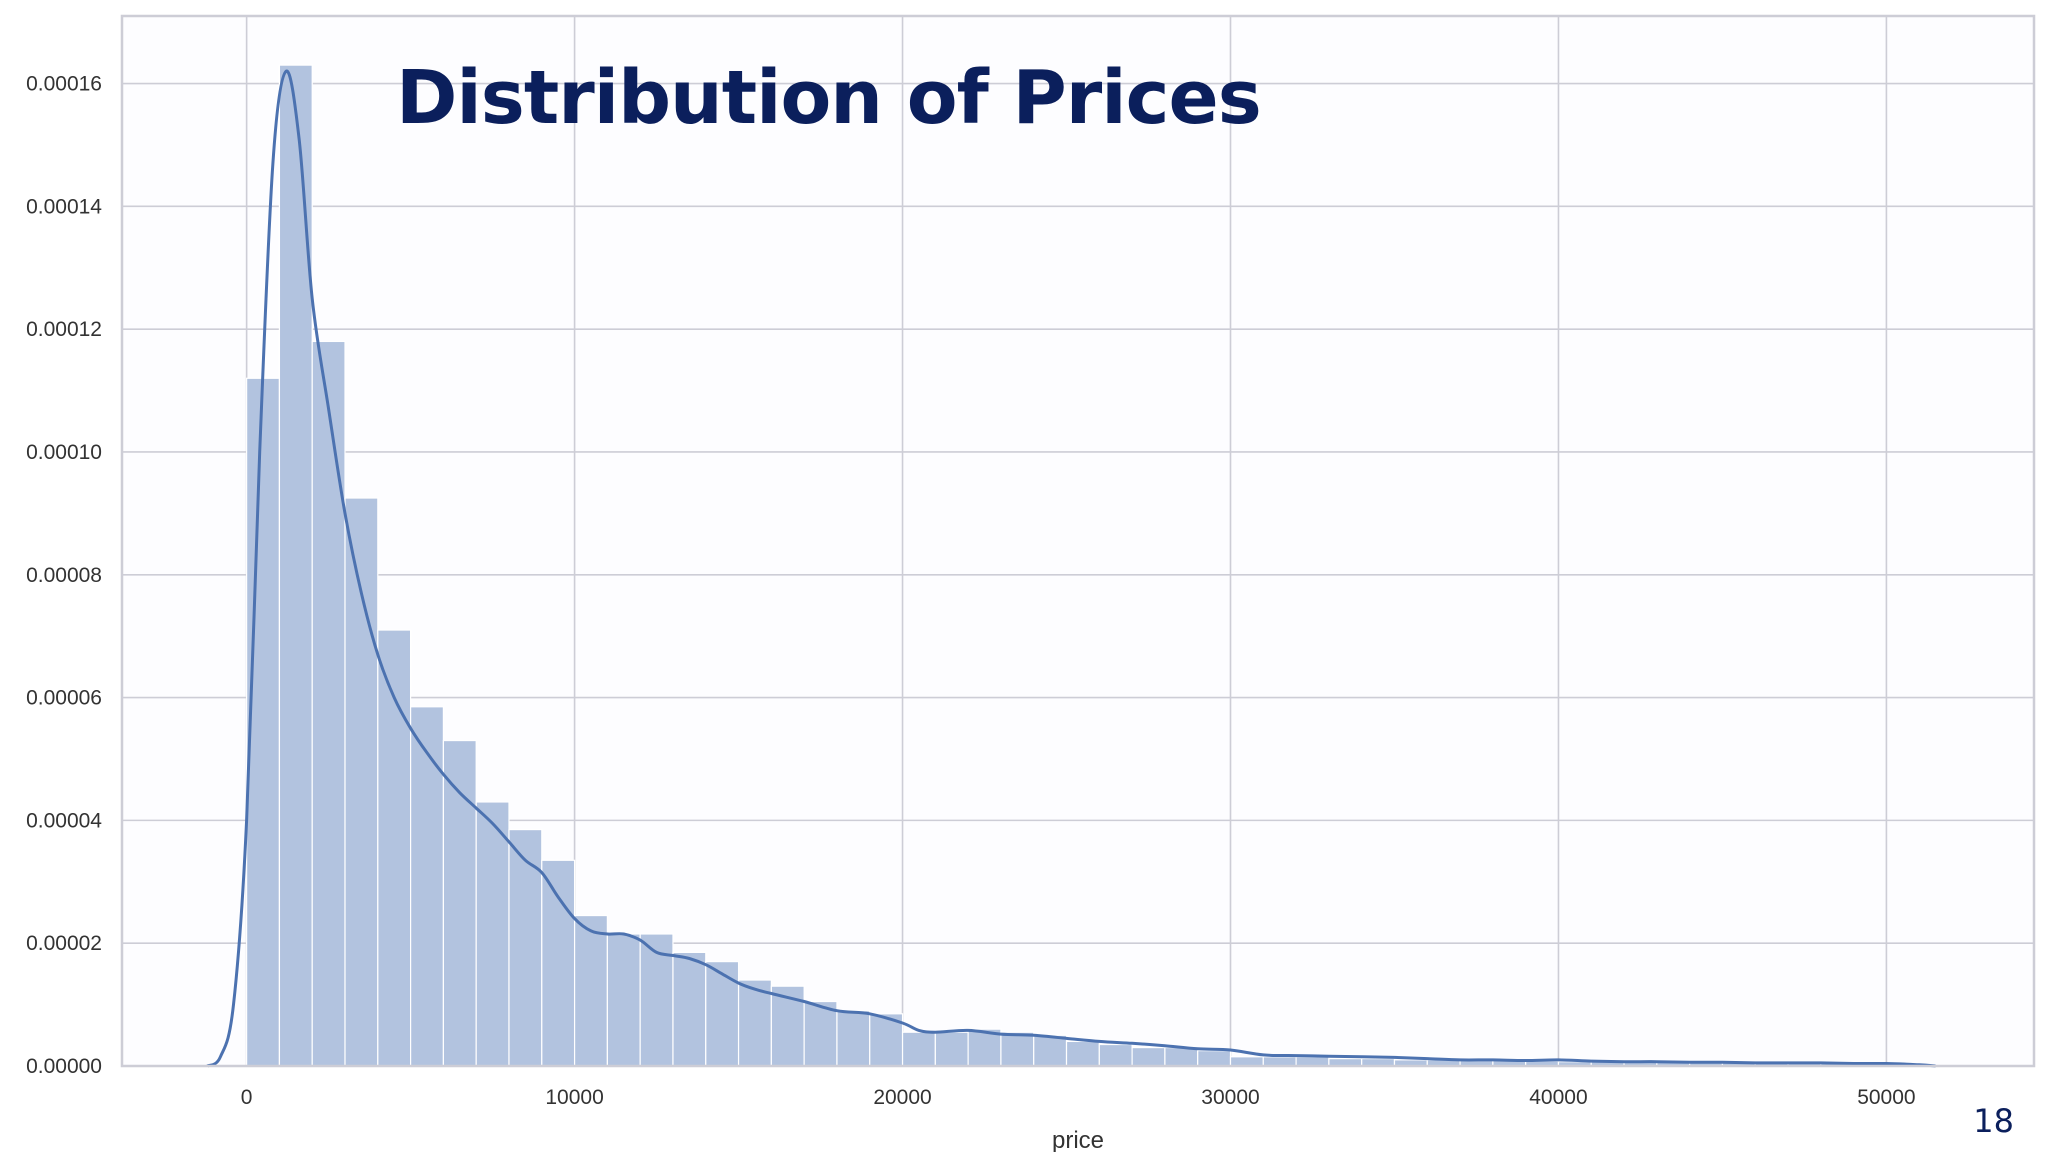 This screenshot has width=2048, height=1152. Describe the element at coordinates (1230, 1097) in the screenshot. I see `x-tick-label: 30000` at that location.